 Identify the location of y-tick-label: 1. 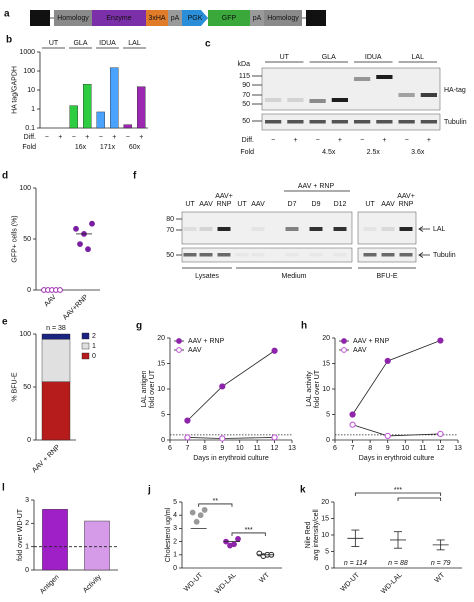
(33, 109).